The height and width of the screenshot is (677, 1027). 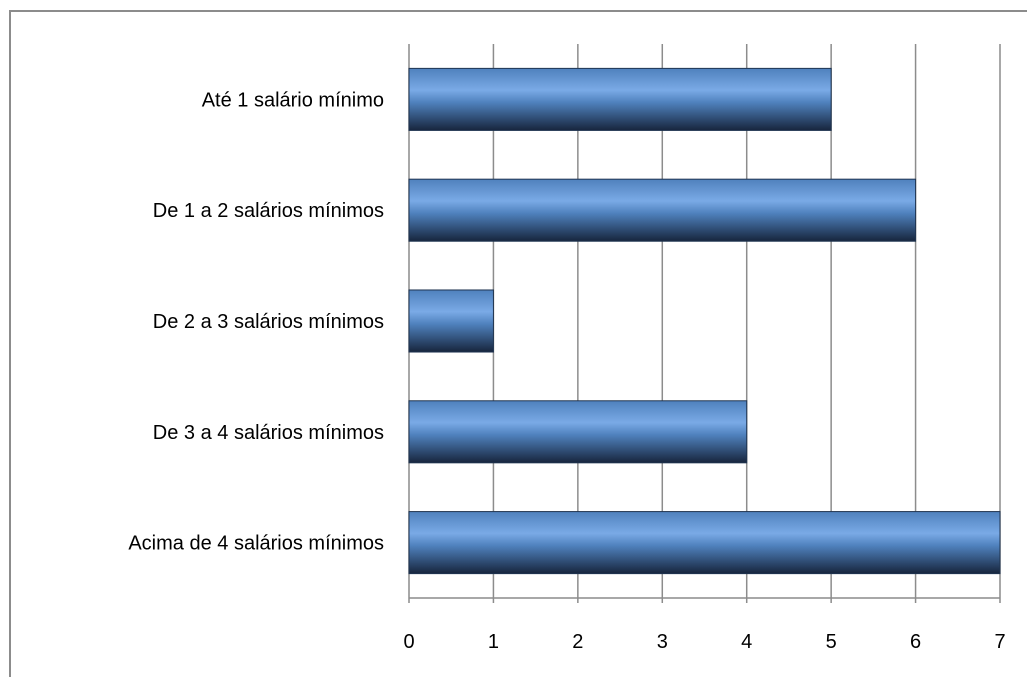 I want to click on category-label: De 3 a 4 salários mínimos, so click(x=268, y=433).